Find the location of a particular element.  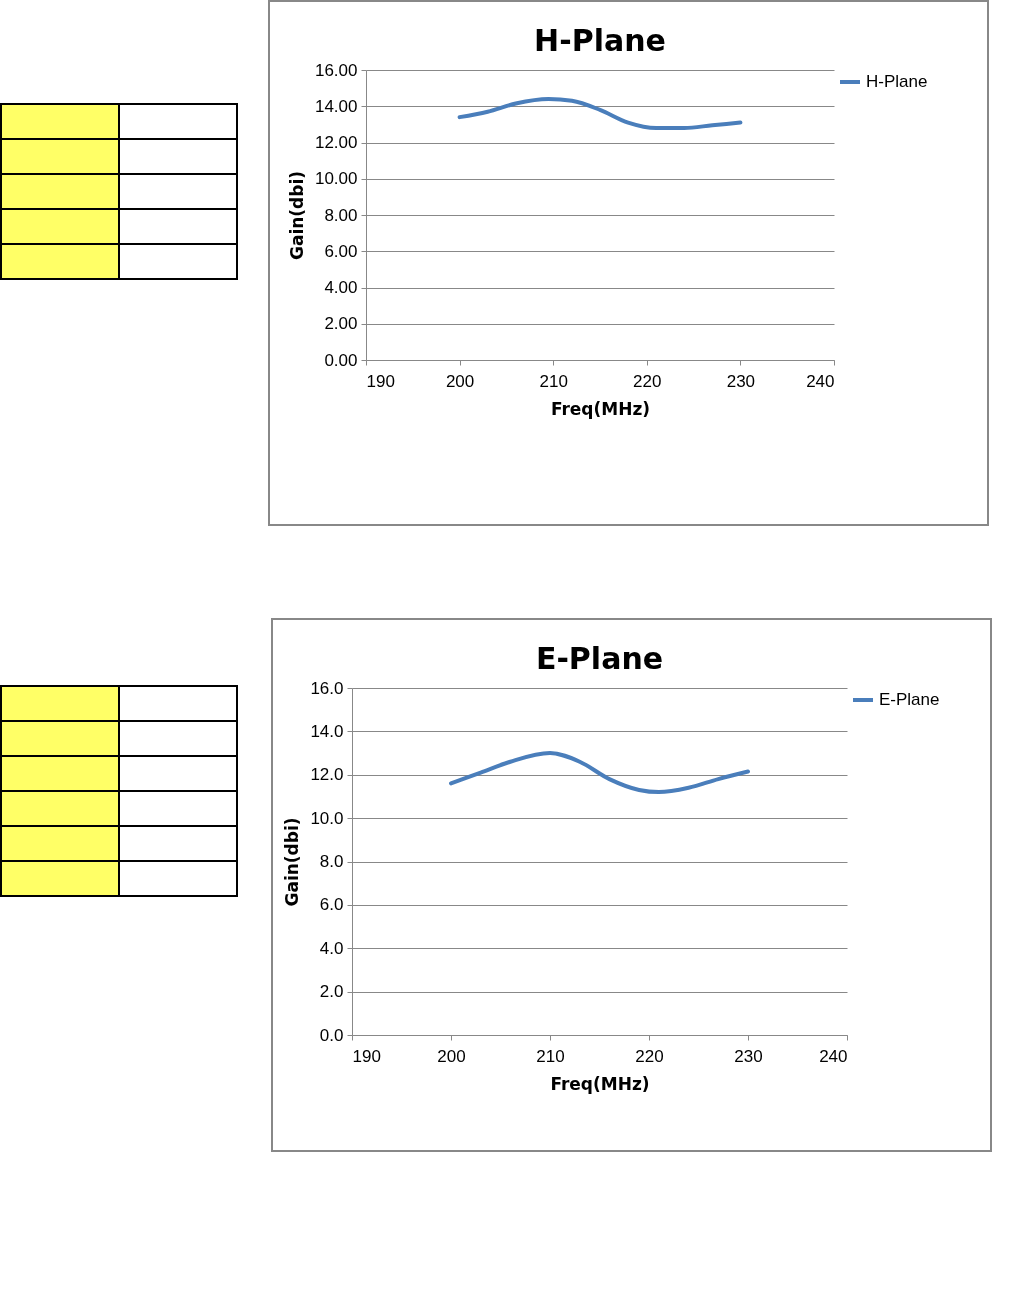

y-tick-label: 8.0 is located at coordinates (331, 861).